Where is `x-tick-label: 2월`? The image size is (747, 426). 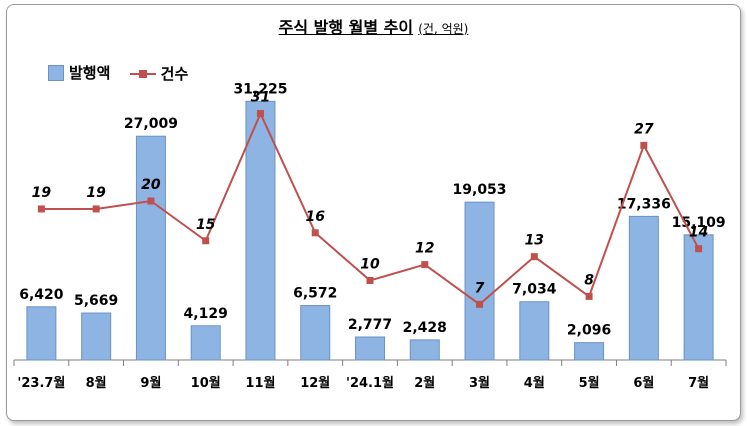
x-tick-label: 2월 is located at coordinates (424, 383).